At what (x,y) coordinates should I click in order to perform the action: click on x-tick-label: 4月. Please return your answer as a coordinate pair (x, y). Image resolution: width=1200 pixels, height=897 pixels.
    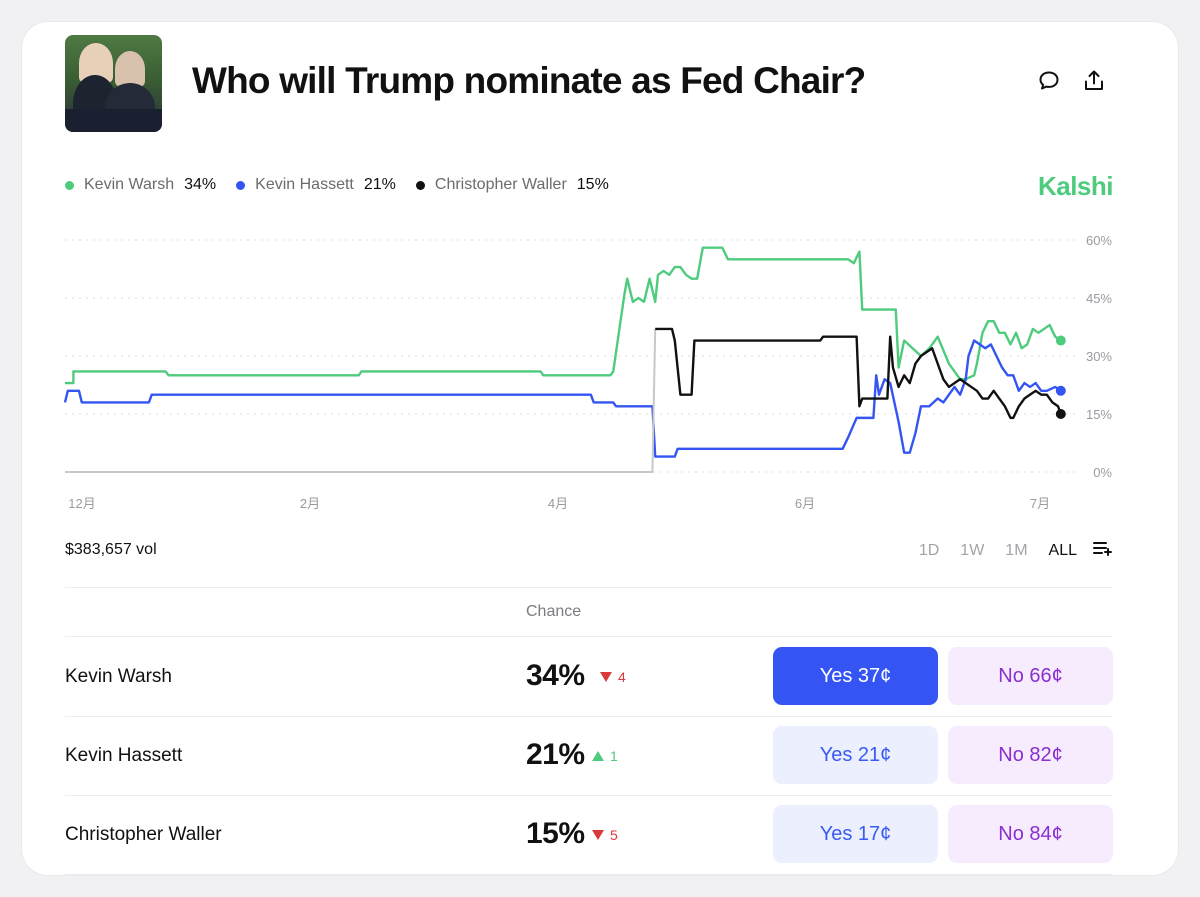
    Looking at the image, I should click on (558, 503).